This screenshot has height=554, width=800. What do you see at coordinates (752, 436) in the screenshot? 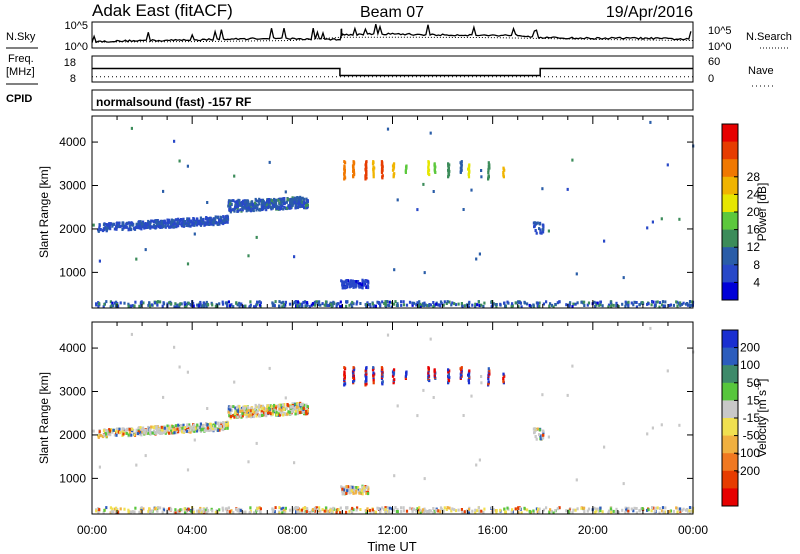
I see `colorbar-tick-label: -50` at bounding box center [752, 436].